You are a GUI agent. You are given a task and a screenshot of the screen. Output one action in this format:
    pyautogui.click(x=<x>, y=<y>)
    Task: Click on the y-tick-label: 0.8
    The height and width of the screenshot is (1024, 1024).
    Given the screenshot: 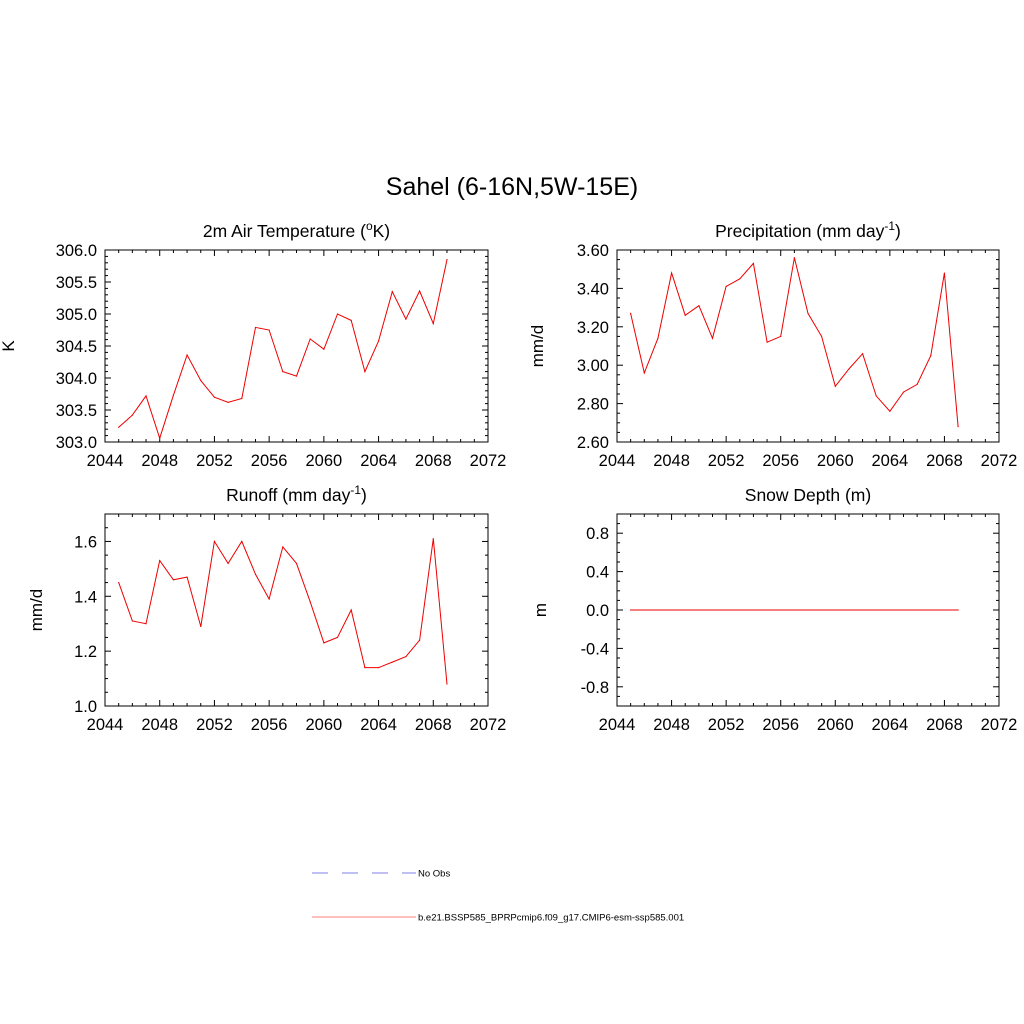 What is the action you would take?
    pyautogui.click(x=597, y=534)
    